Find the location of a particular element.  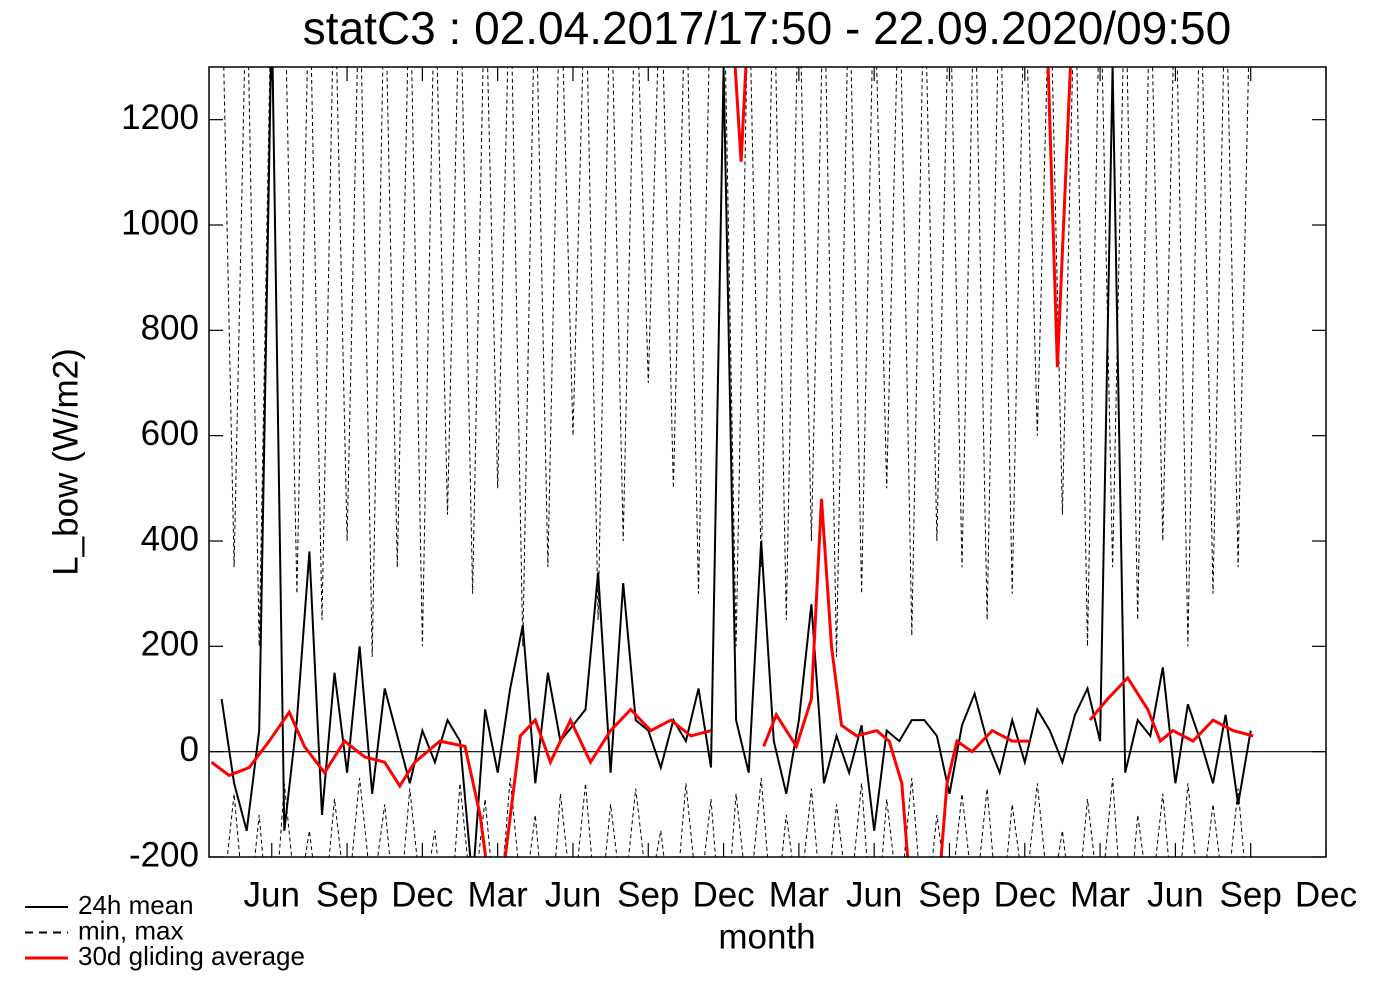

legend-label: min, max is located at coordinates (130, 930).